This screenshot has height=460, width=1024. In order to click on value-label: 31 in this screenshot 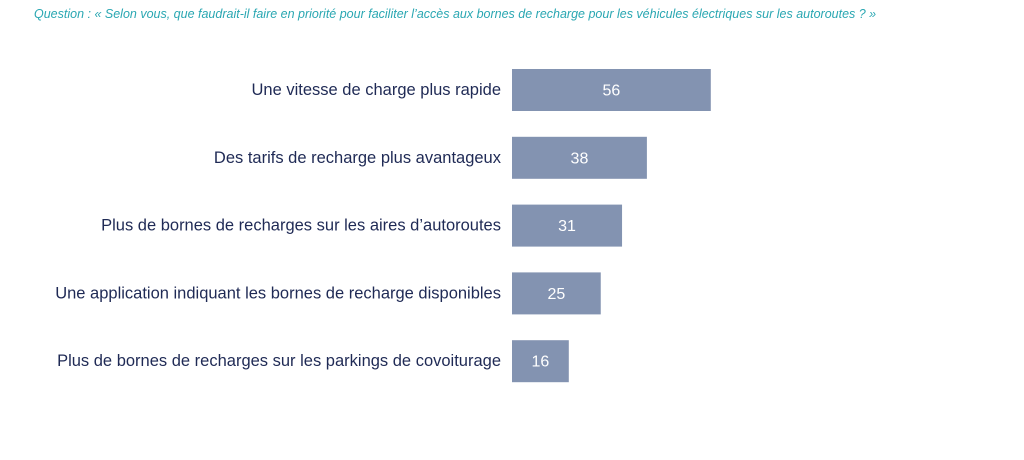, I will do `click(567, 226)`.